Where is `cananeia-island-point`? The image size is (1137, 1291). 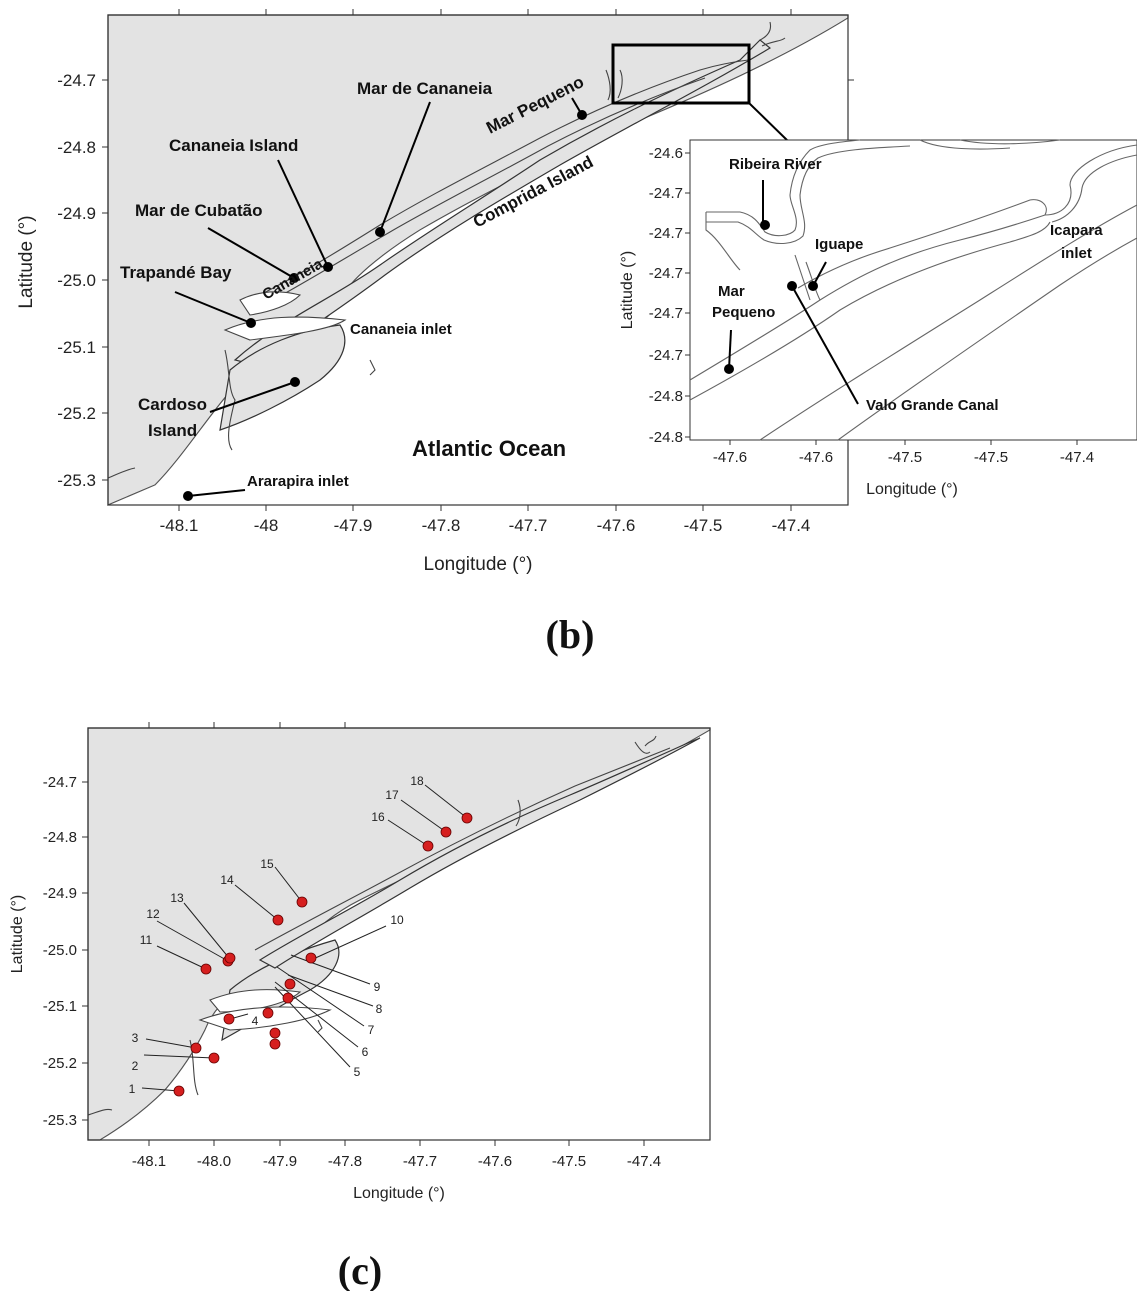 cananeia-island-point is located at coordinates (328, 267).